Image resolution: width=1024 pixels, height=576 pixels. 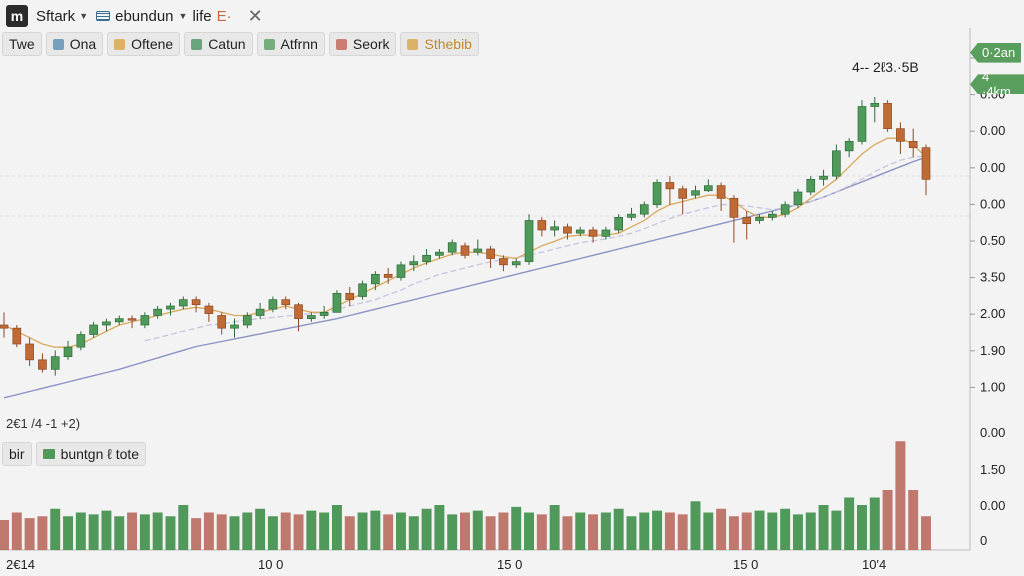 I want to click on volume-tick-label: 0.00, so click(x=992, y=505).